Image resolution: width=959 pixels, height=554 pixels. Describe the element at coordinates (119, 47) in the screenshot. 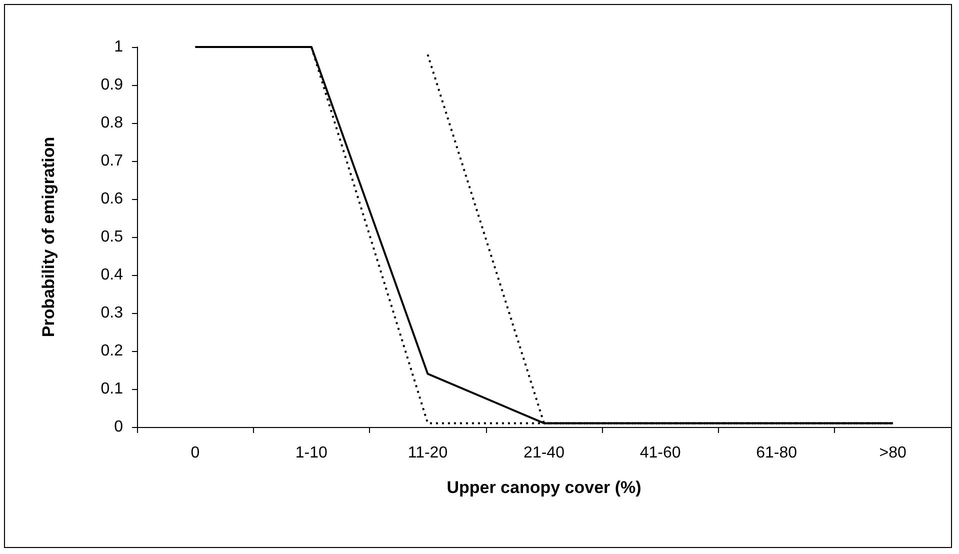

I see `y-tick-label: 1` at that location.